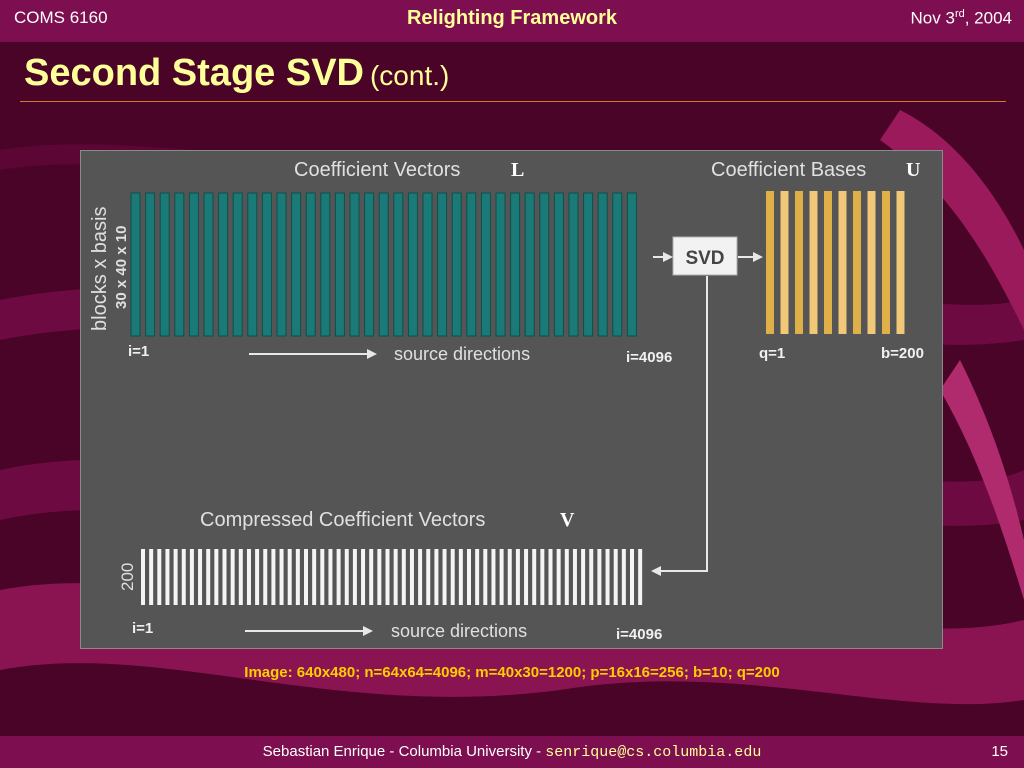 The height and width of the screenshot is (768, 1024). Describe the element at coordinates (236, 73) in the screenshot. I see `slide-title: Second Stage SVD (cont.)` at that location.